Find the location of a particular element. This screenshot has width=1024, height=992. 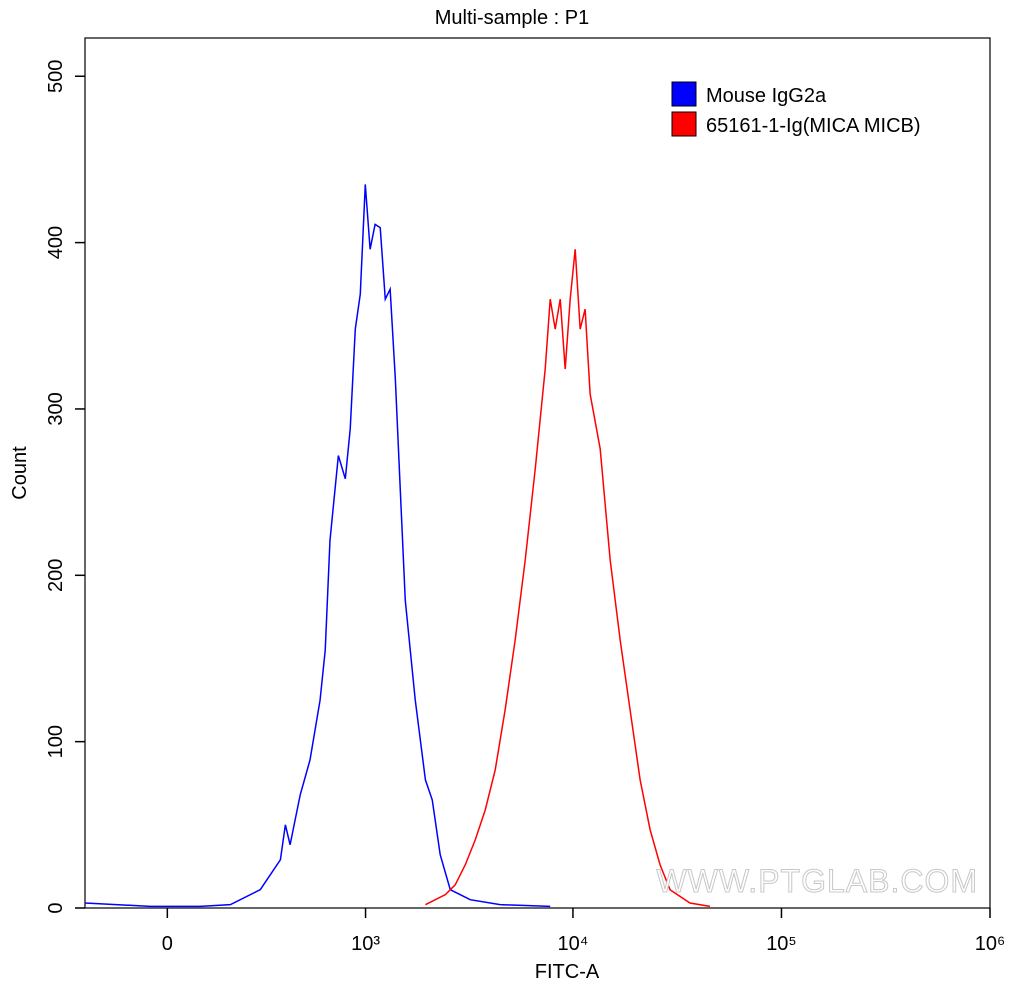

watermark: WWW.PTGLAB.COM is located at coordinates (817, 881).